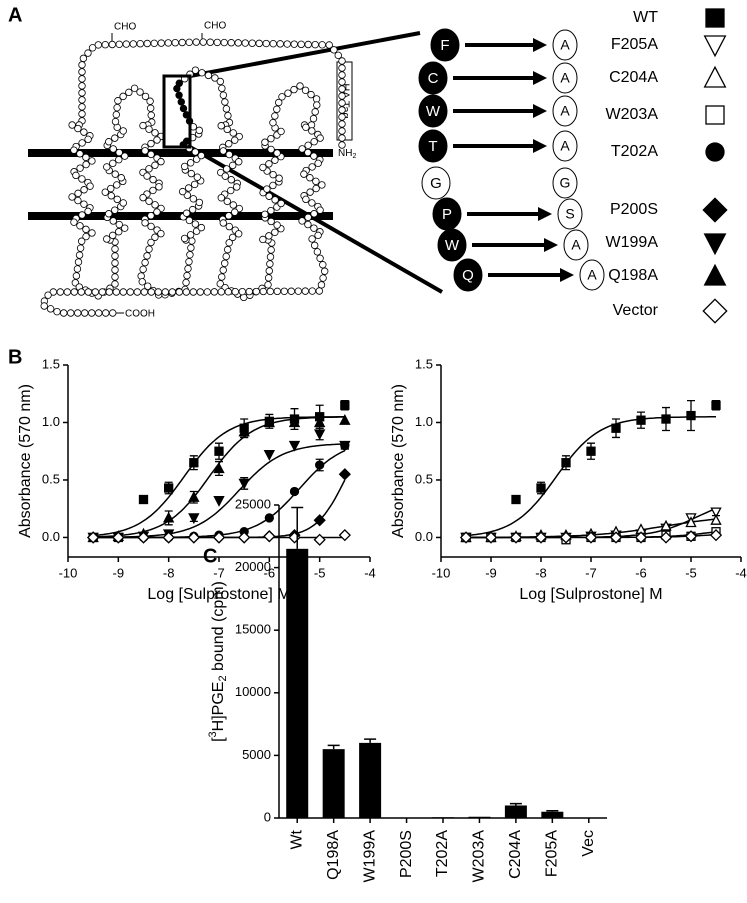  What do you see at coordinates (424, 478) in the screenshot?
I see `y-tick-label: 0.5` at bounding box center [424, 478].